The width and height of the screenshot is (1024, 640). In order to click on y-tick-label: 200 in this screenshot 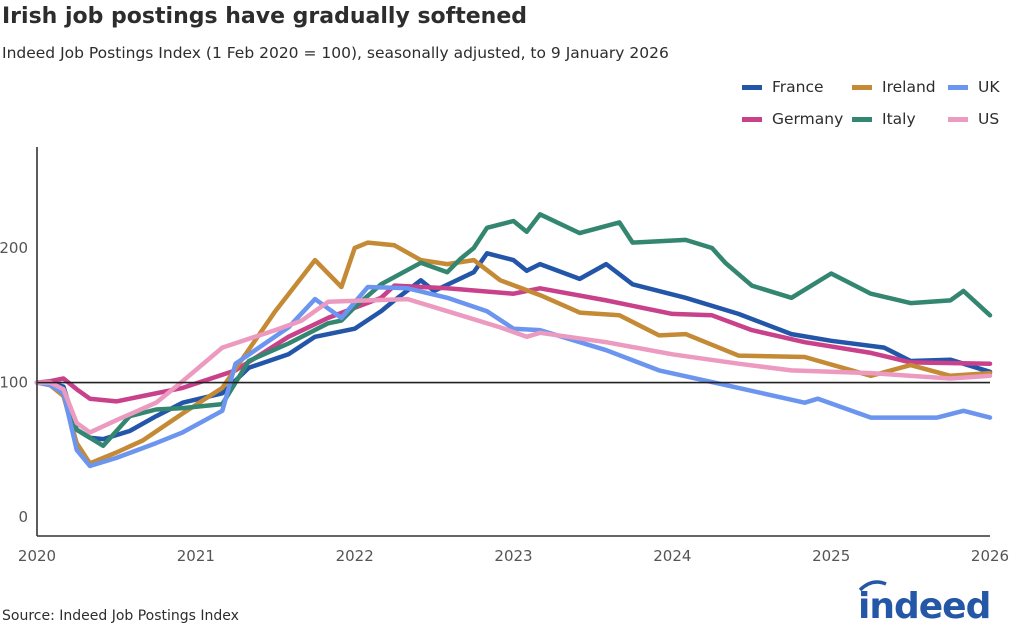, I will do `click(14, 248)`.